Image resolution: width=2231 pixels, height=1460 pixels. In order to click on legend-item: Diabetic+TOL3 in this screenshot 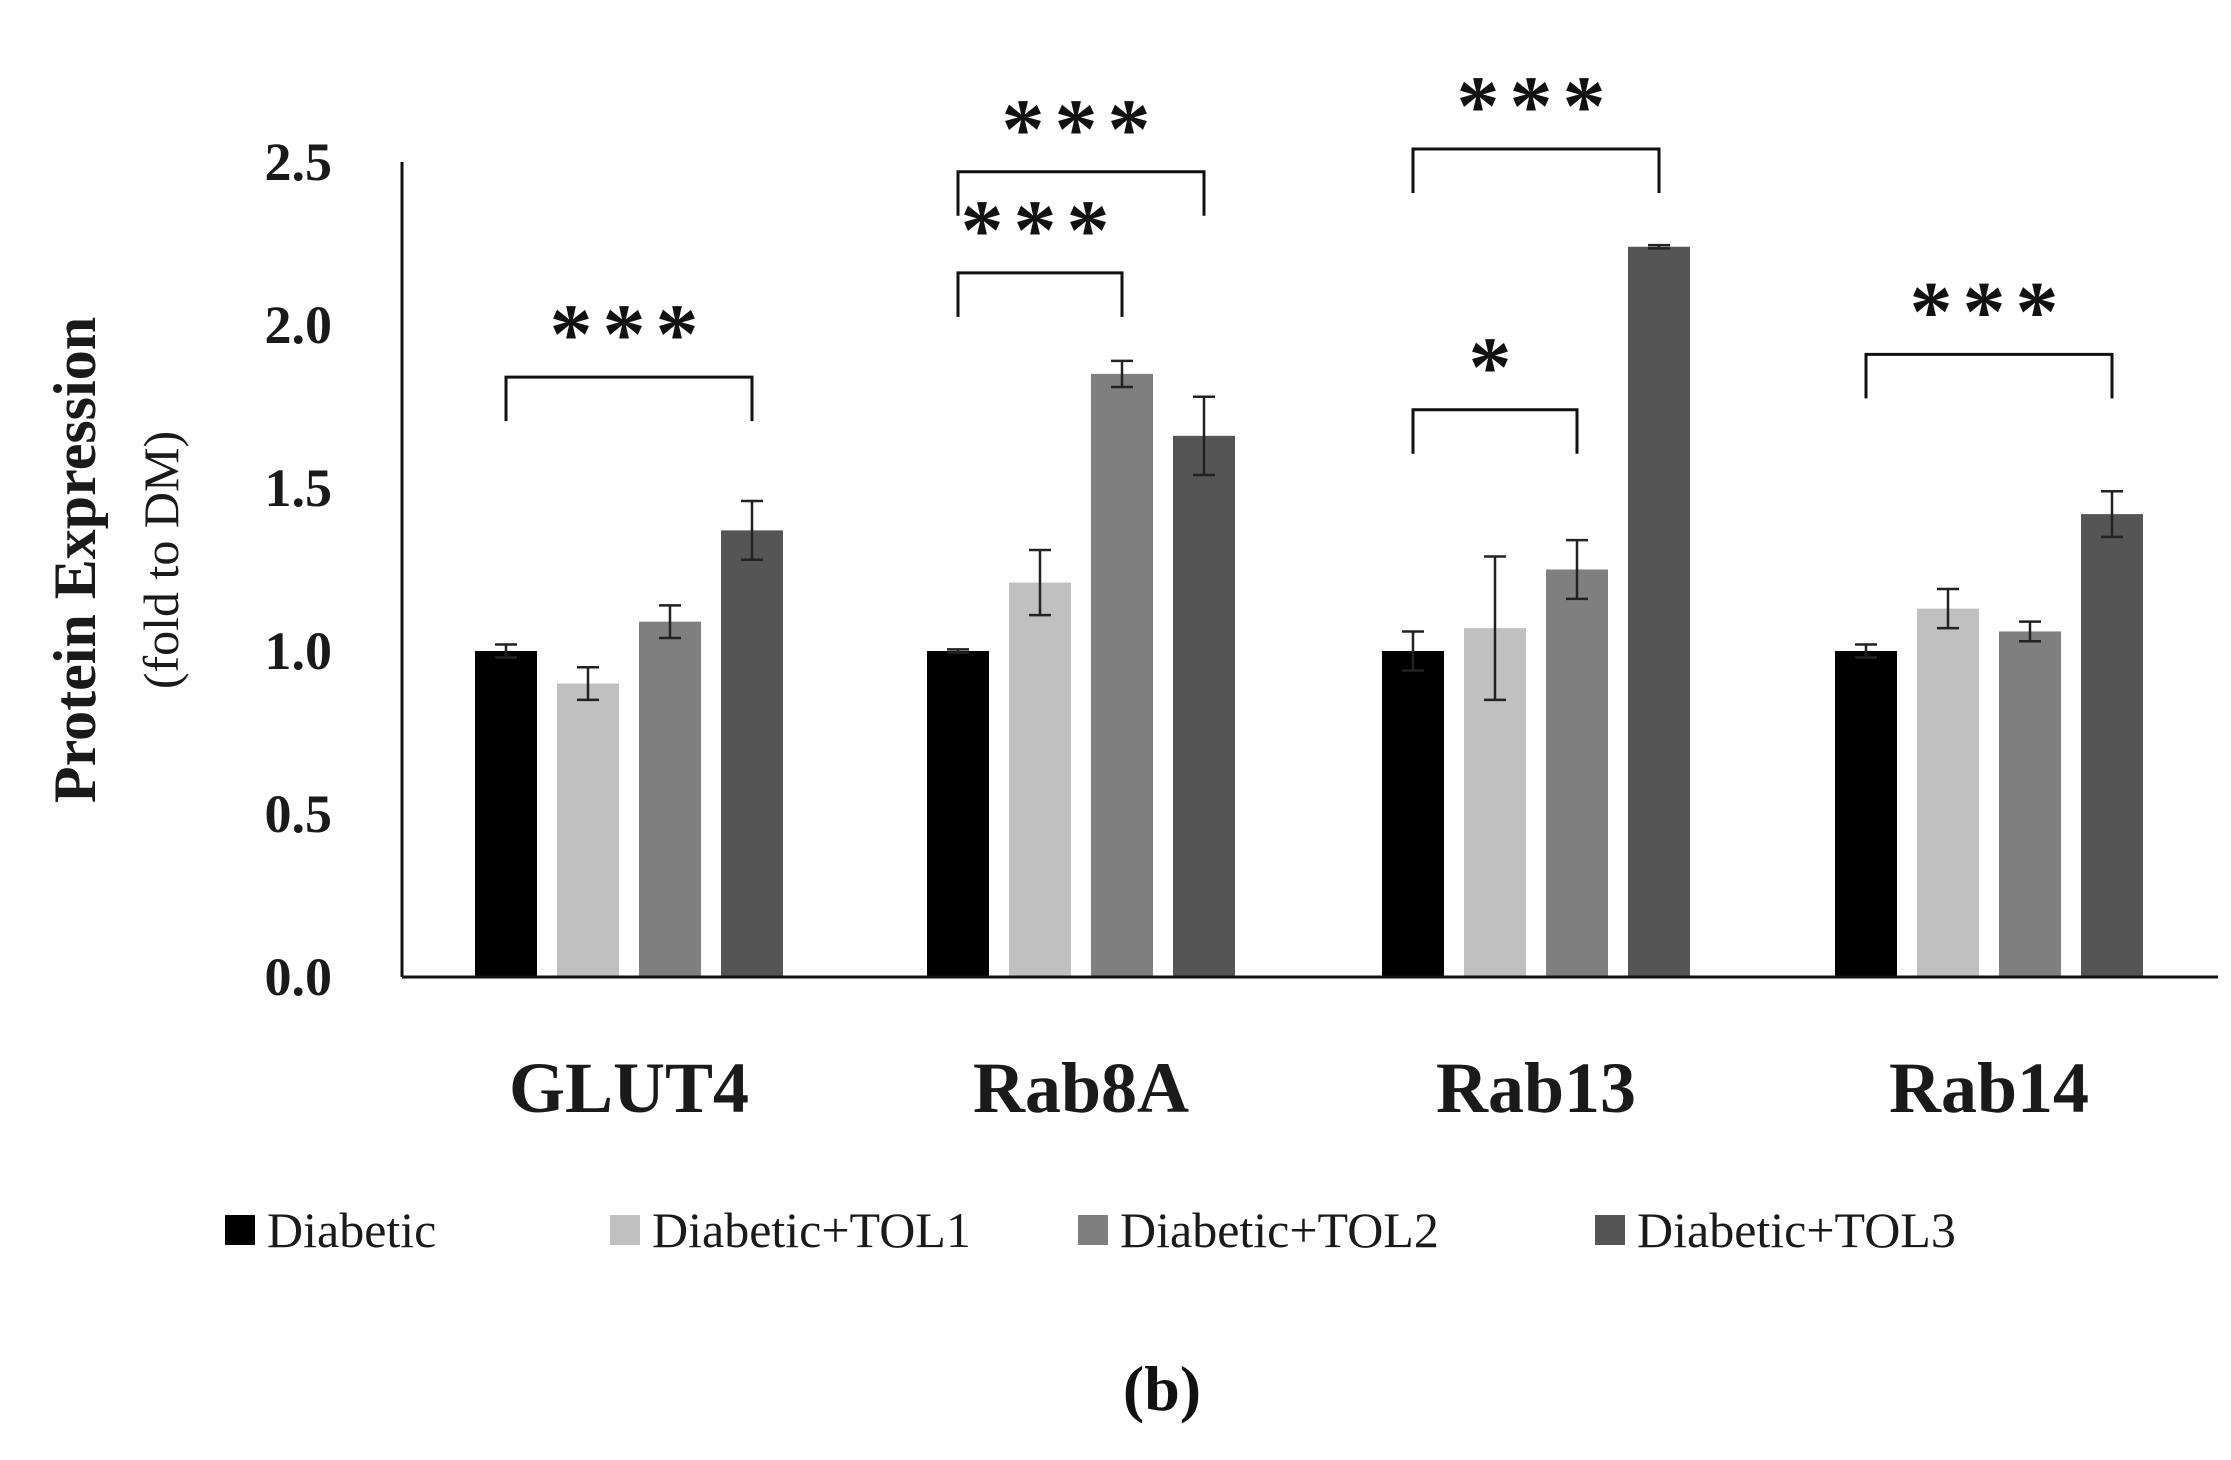, I will do `click(1775, 1230)`.